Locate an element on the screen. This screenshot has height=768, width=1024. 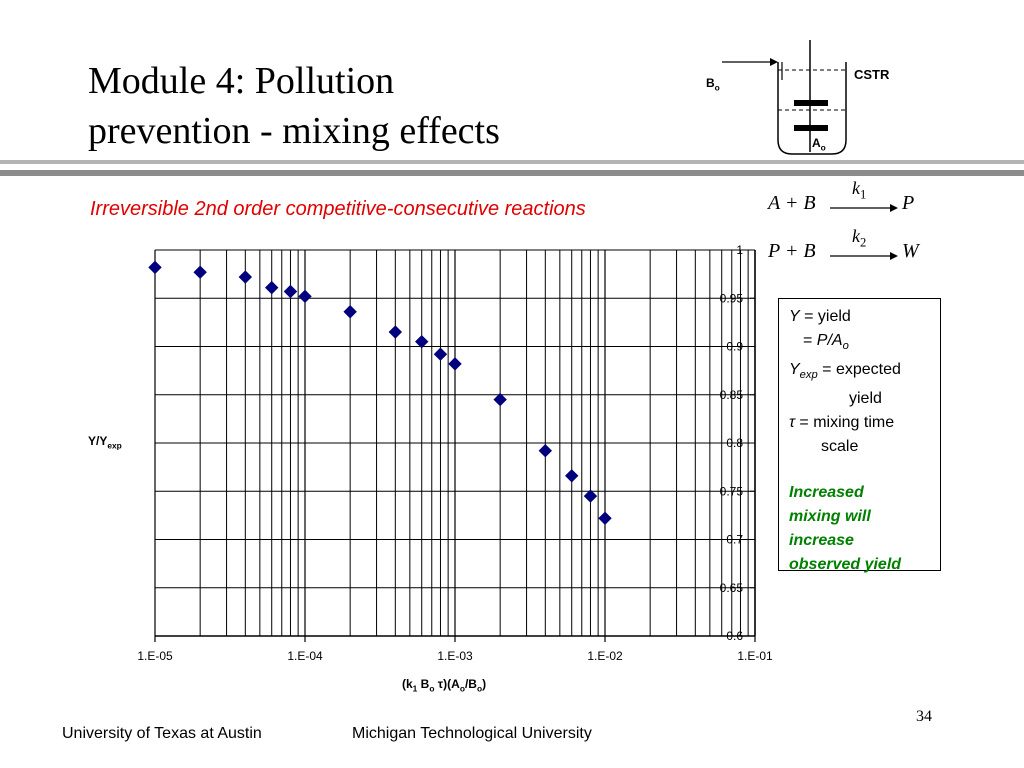
initial-label: Ao is located at coordinates (819, 144).